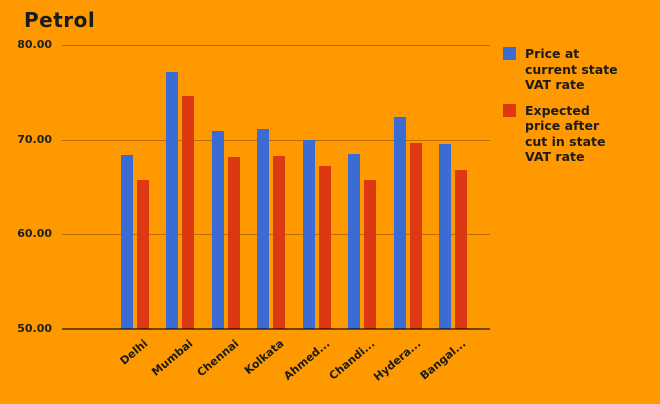 This screenshot has height=404, width=660. I want to click on legend-swatch-red, so click(509, 110).